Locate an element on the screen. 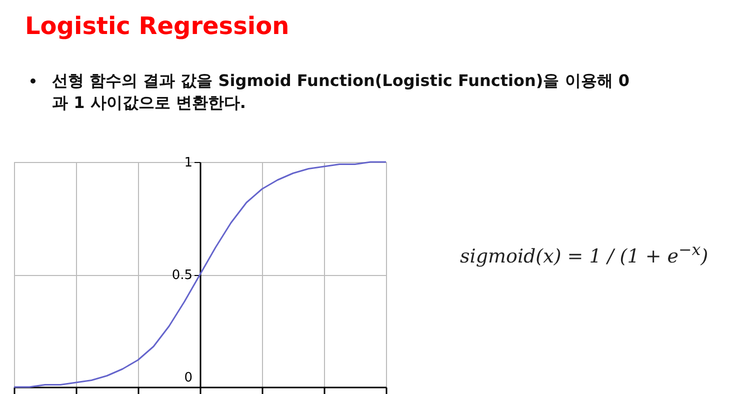 Image resolution: width=735 pixels, height=394 pixels. y-tick-label: 0.5 is located at coordinates (182, 275).